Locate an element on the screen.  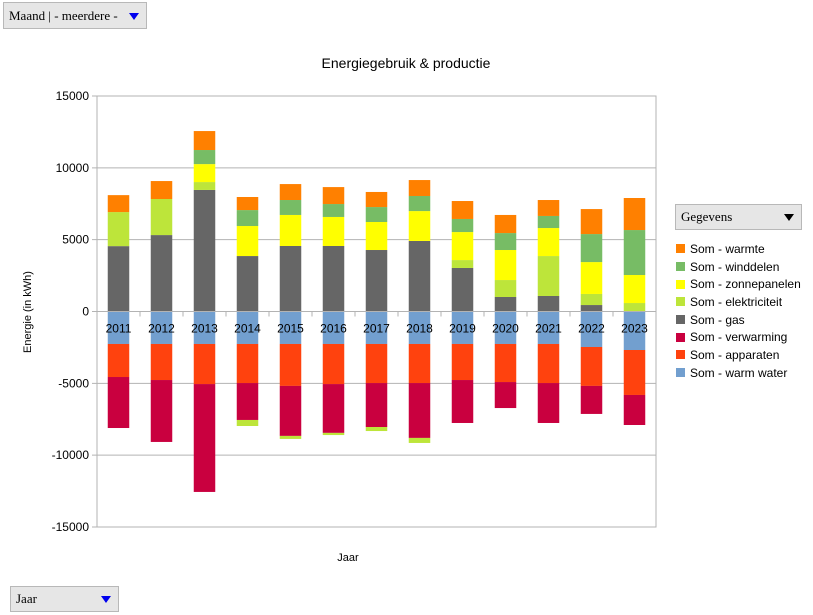
y-tick-labels: 15000 10000 5000 0 -5000 -10000 -15000 is located at coordinates (71, 311).